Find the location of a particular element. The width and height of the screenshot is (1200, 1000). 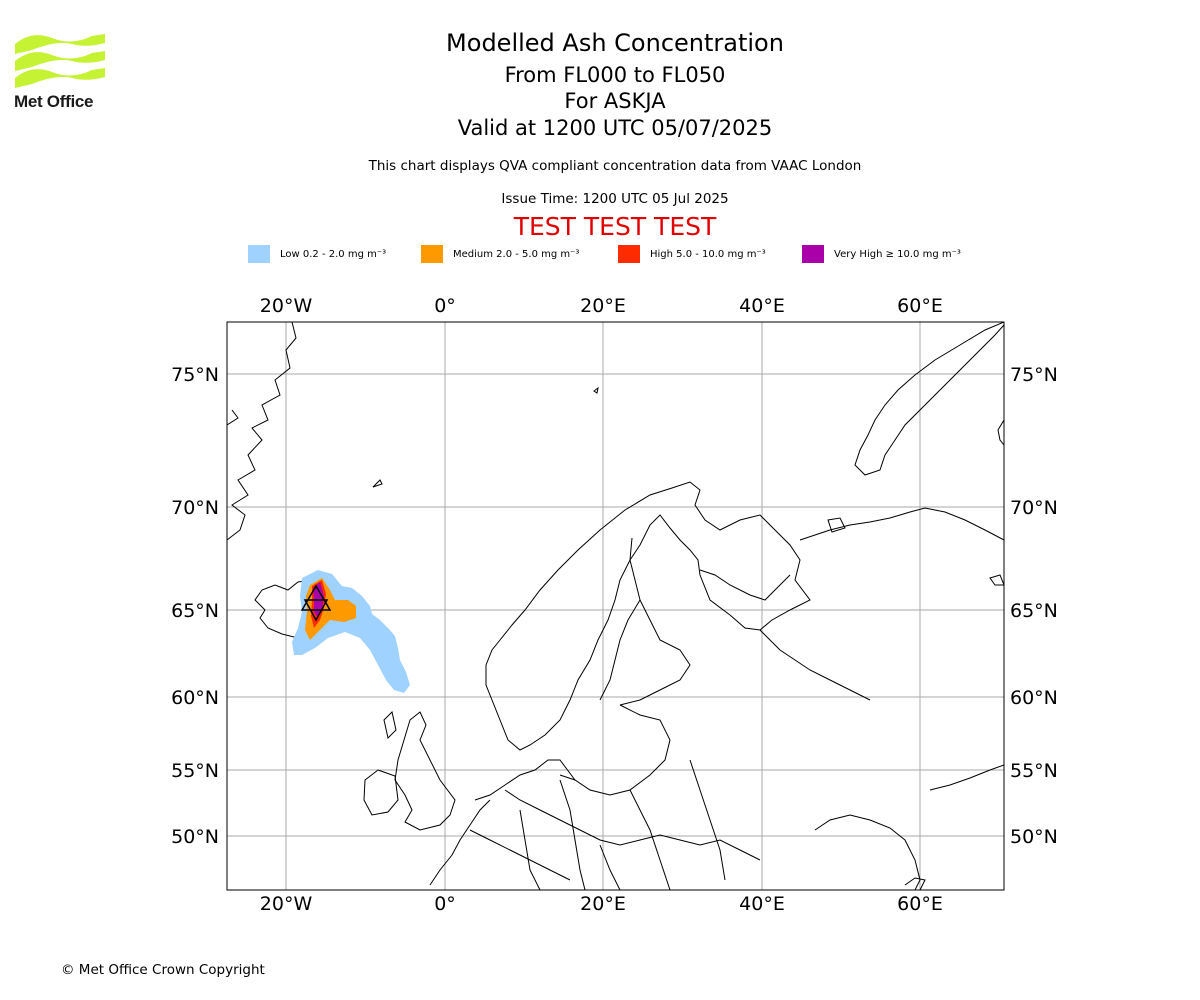

legend-swatch-high is located at coordinates (629, 254).